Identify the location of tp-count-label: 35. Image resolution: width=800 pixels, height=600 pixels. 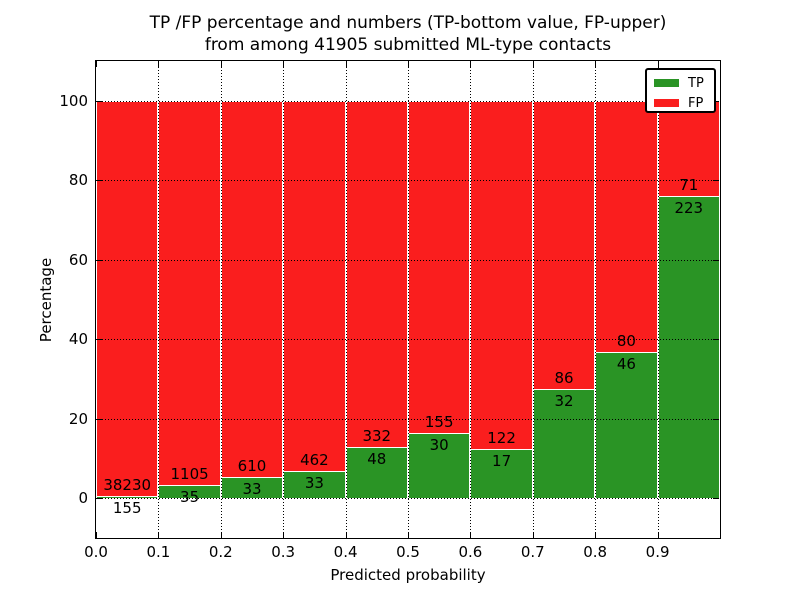
(190, 497).